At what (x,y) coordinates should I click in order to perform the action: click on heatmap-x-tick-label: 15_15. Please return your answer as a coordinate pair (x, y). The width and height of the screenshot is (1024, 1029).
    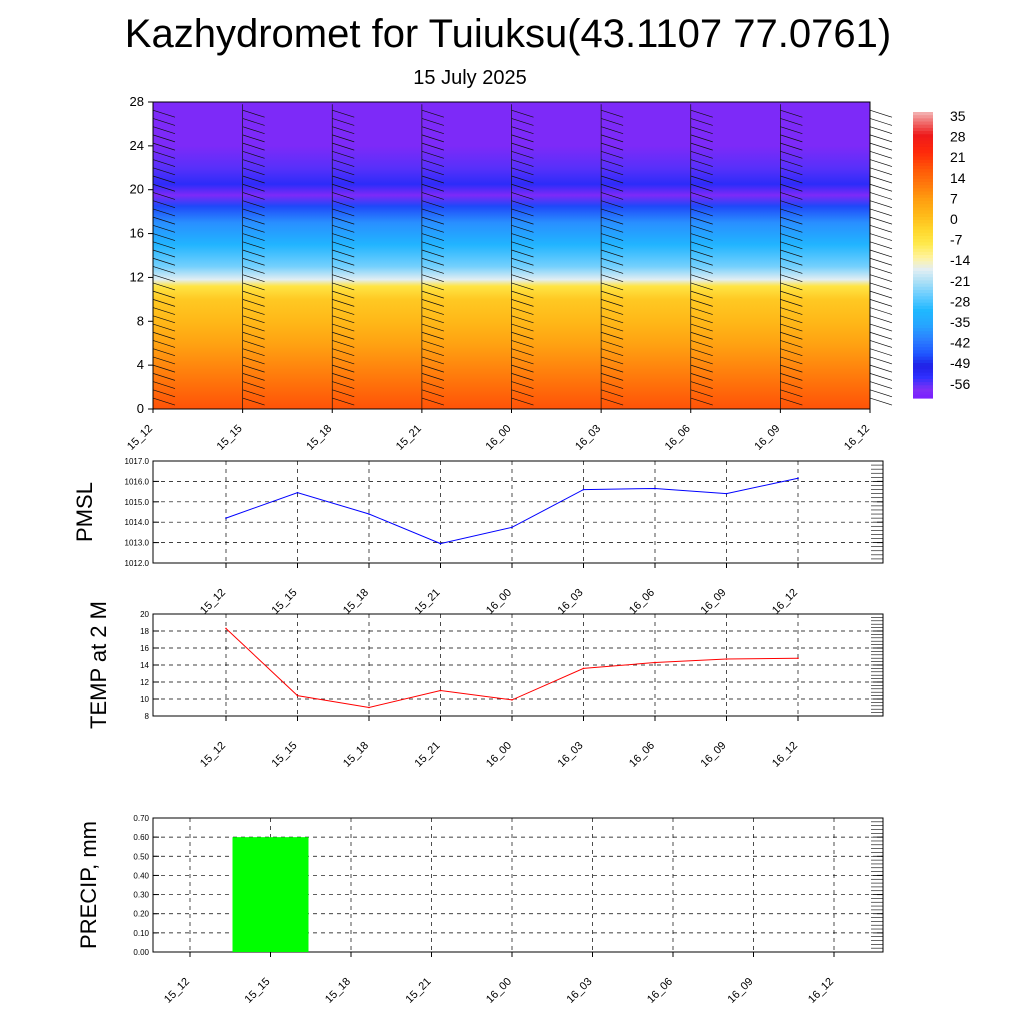
    Looking at the image, I should click on (230, 438).